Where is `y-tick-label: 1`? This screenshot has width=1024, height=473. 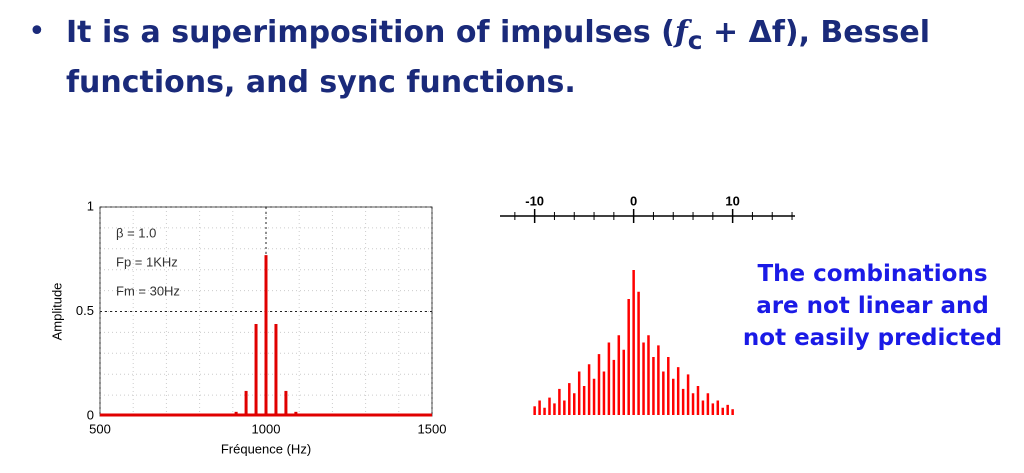
y-tick-label: 1 is located at coordinates (90, 205).